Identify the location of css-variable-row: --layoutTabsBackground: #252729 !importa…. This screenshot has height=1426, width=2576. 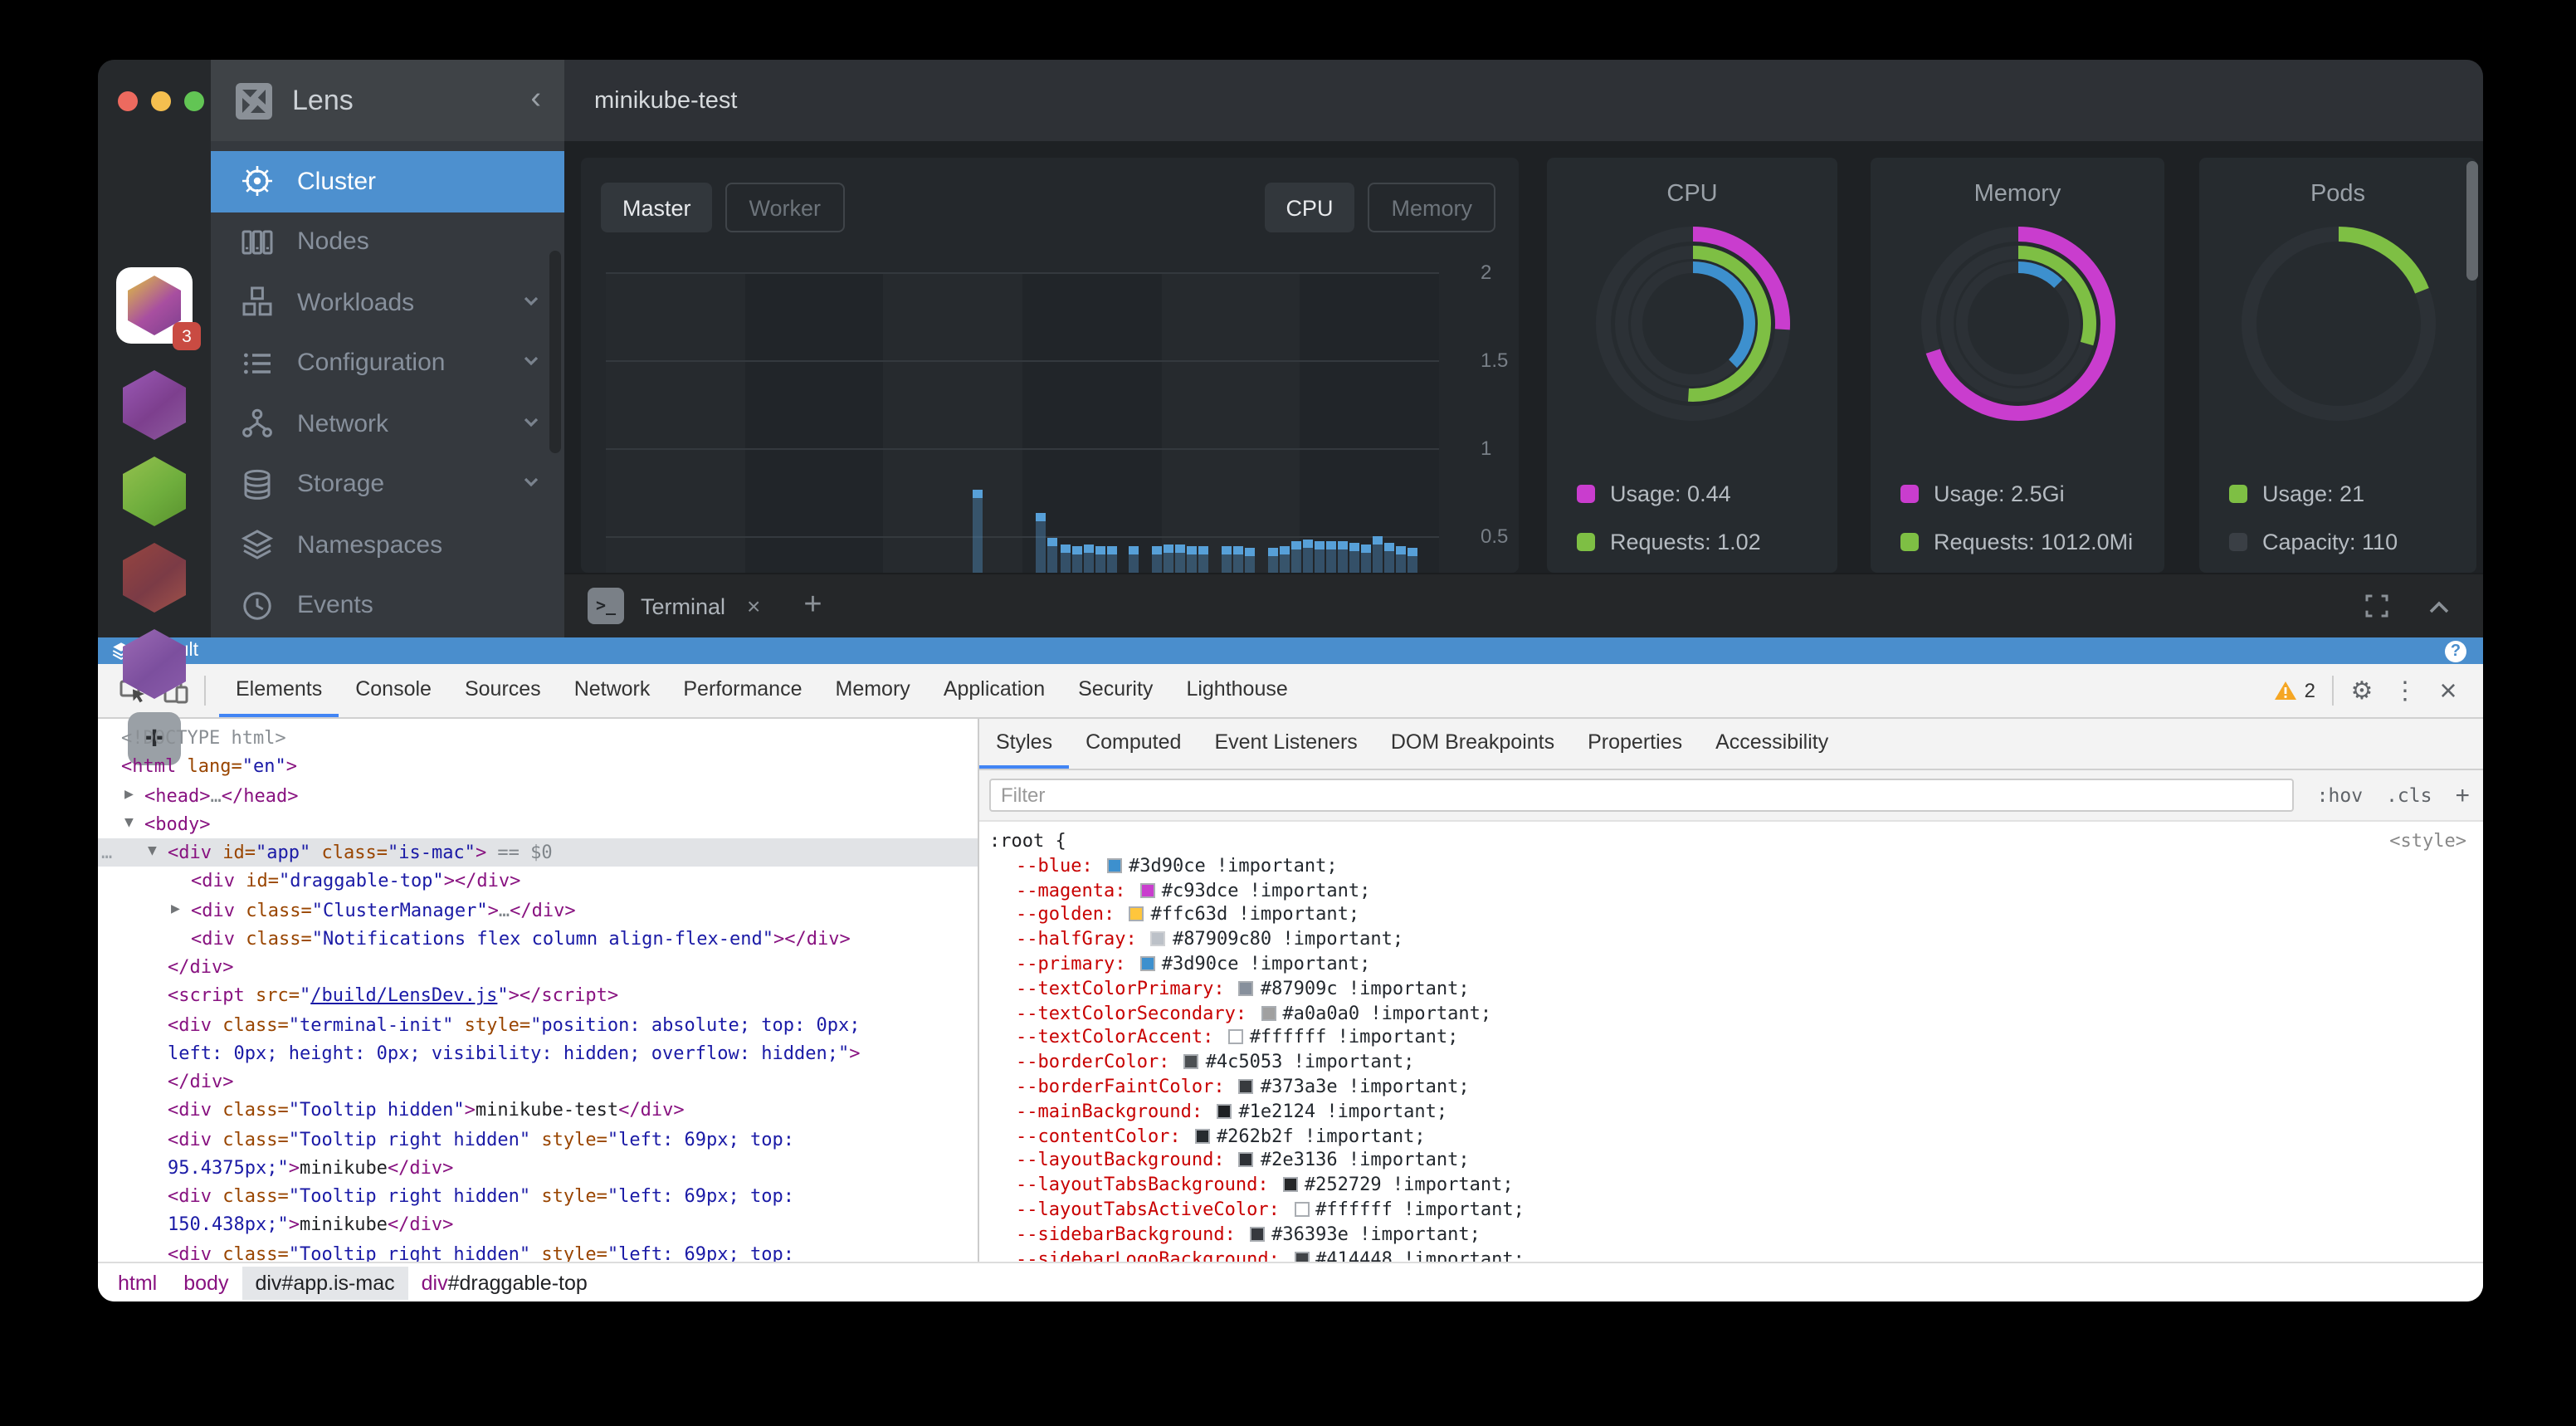
(1736, 1186).